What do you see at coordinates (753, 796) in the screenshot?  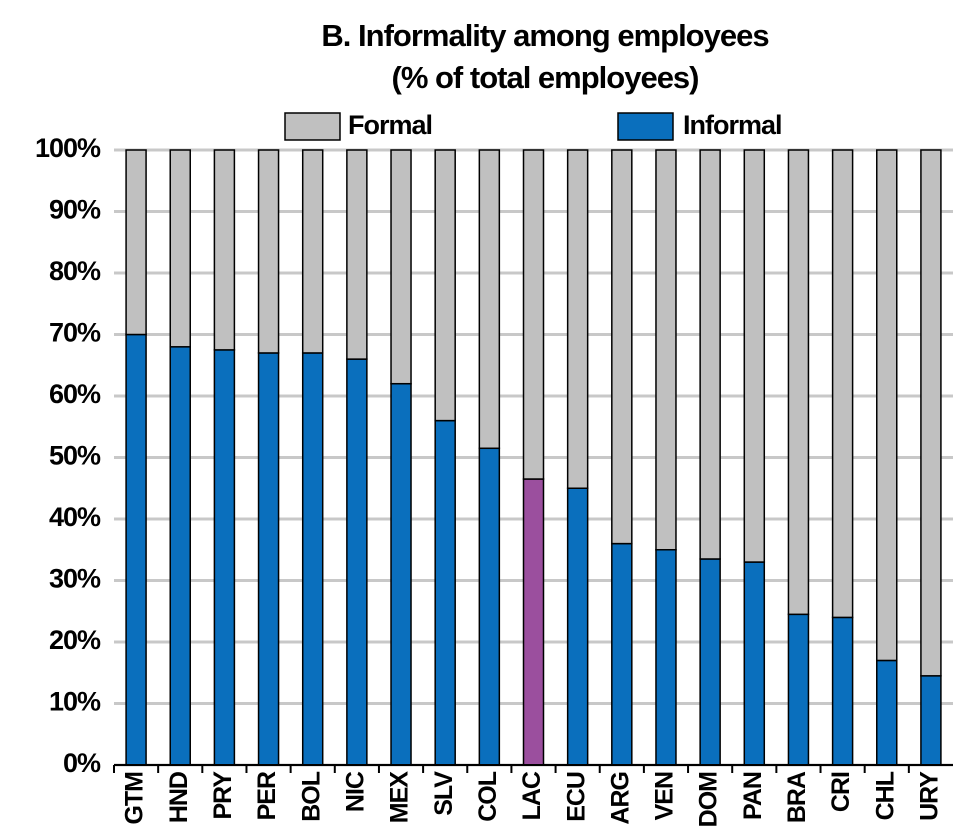 I see `x-tick-label: PAN` at bounding box center [753, 796].